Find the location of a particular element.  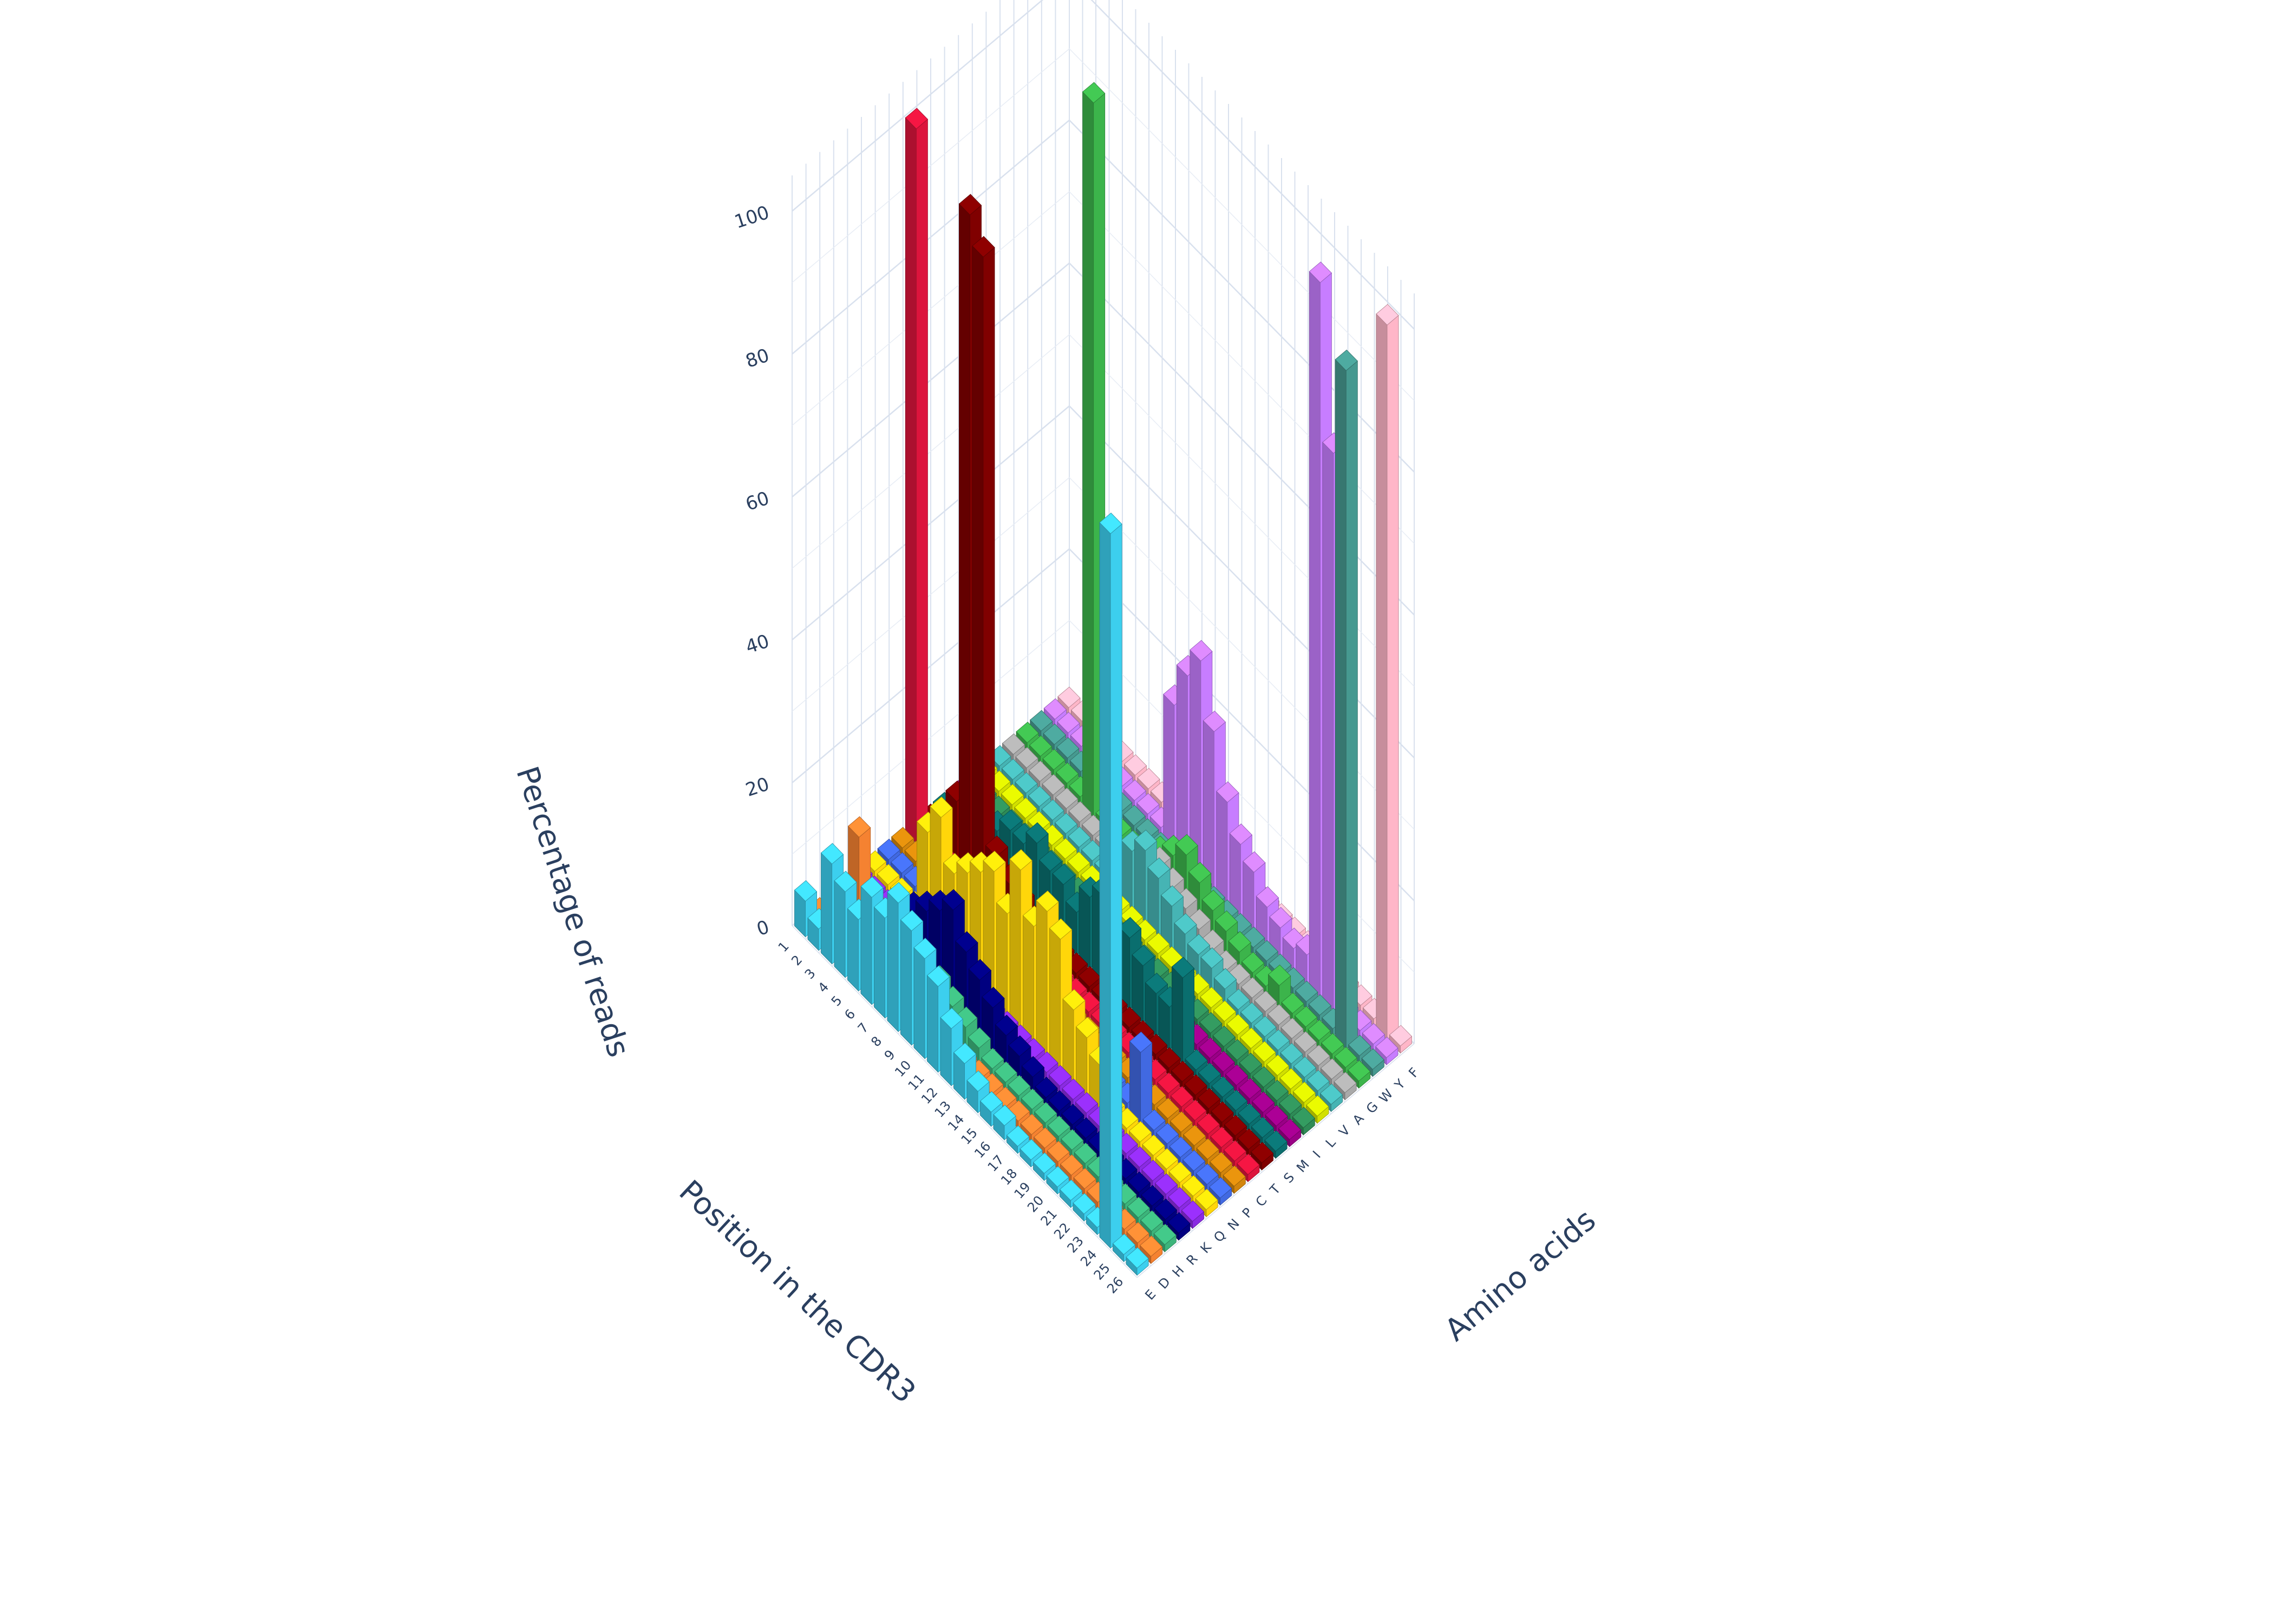

z-tick-label: 60 is located at coordinates (758, 502).